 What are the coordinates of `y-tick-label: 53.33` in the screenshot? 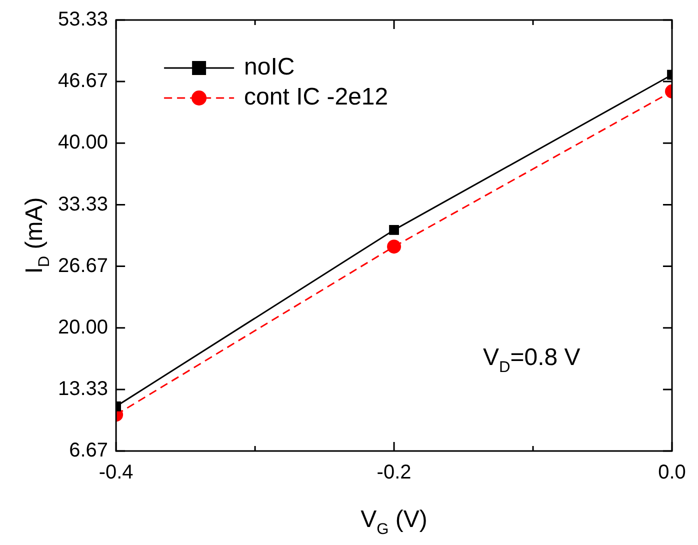 It's located at (83, 19).